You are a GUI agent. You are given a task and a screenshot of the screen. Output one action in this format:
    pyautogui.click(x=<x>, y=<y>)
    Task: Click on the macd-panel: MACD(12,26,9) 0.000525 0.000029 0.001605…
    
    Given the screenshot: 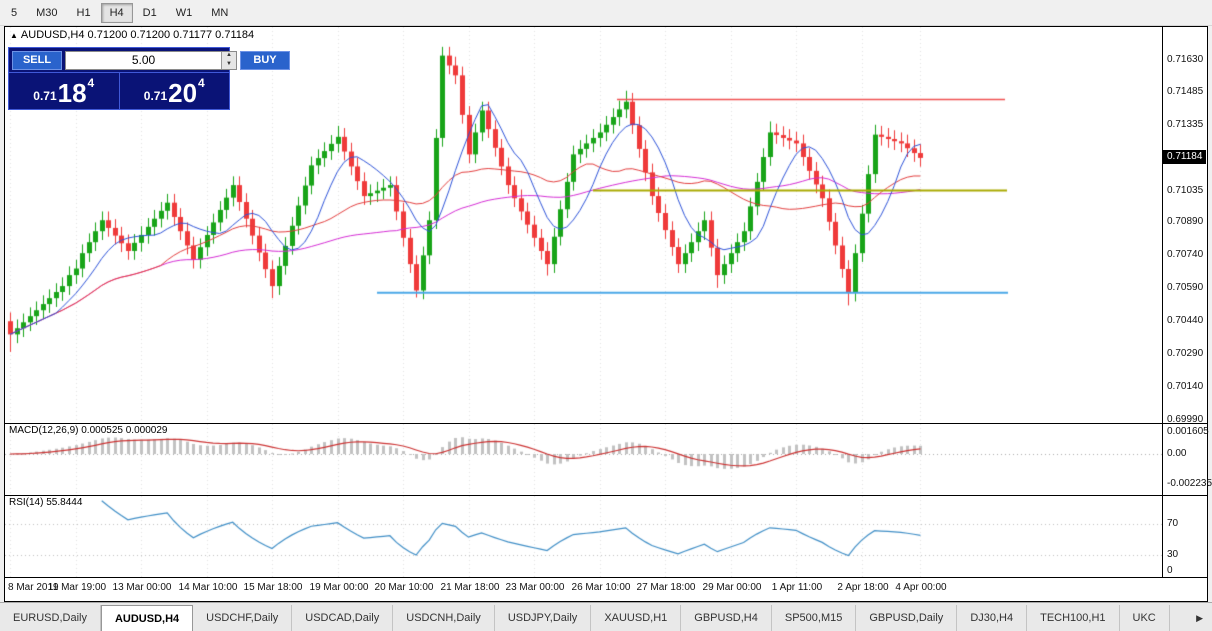 What is the action you would take?
    pyautogui.click(x=608, y=459)
    